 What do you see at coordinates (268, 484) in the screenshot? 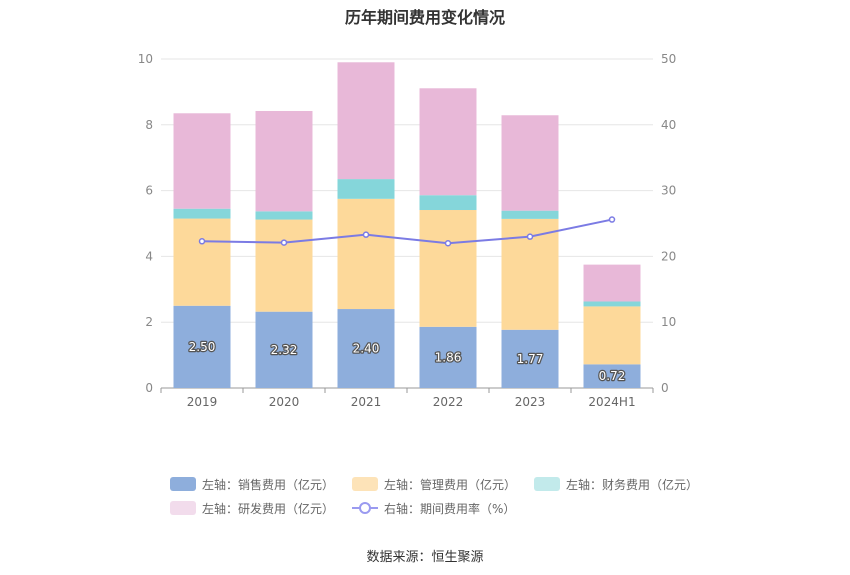
I see `legend-label-sales: 左轴：销售费用（亿元）` at bounding box center [268, 484].